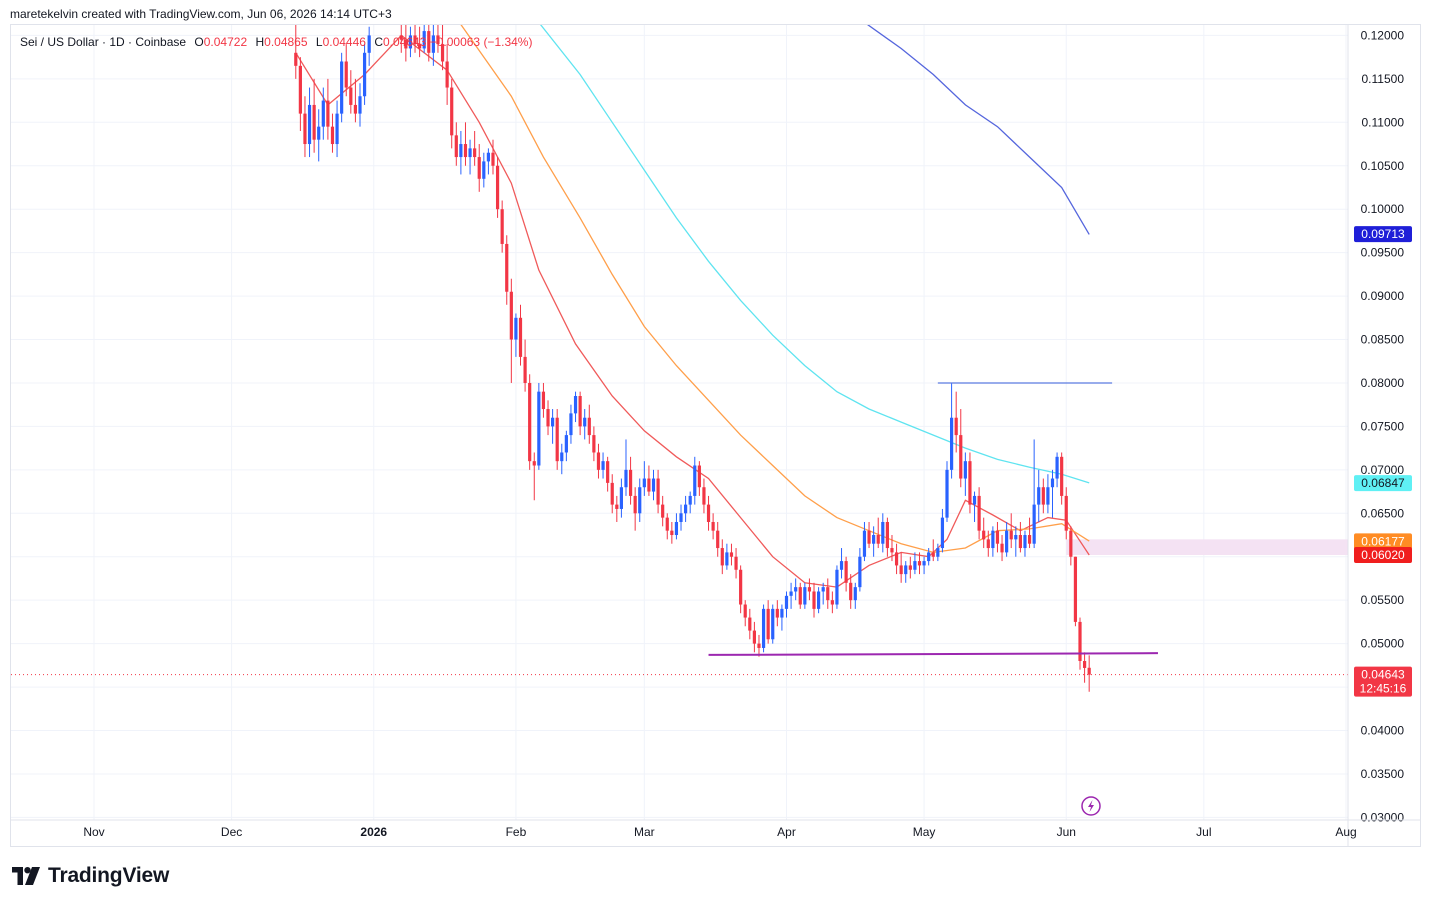 Image resolution: width=1431 pixels, height=907 pixels. What do you see at coordinates (481, 42) in the screenshot?
I see `change-value: −0.00063 (−1.34%)` at bounding box center [481, 42].